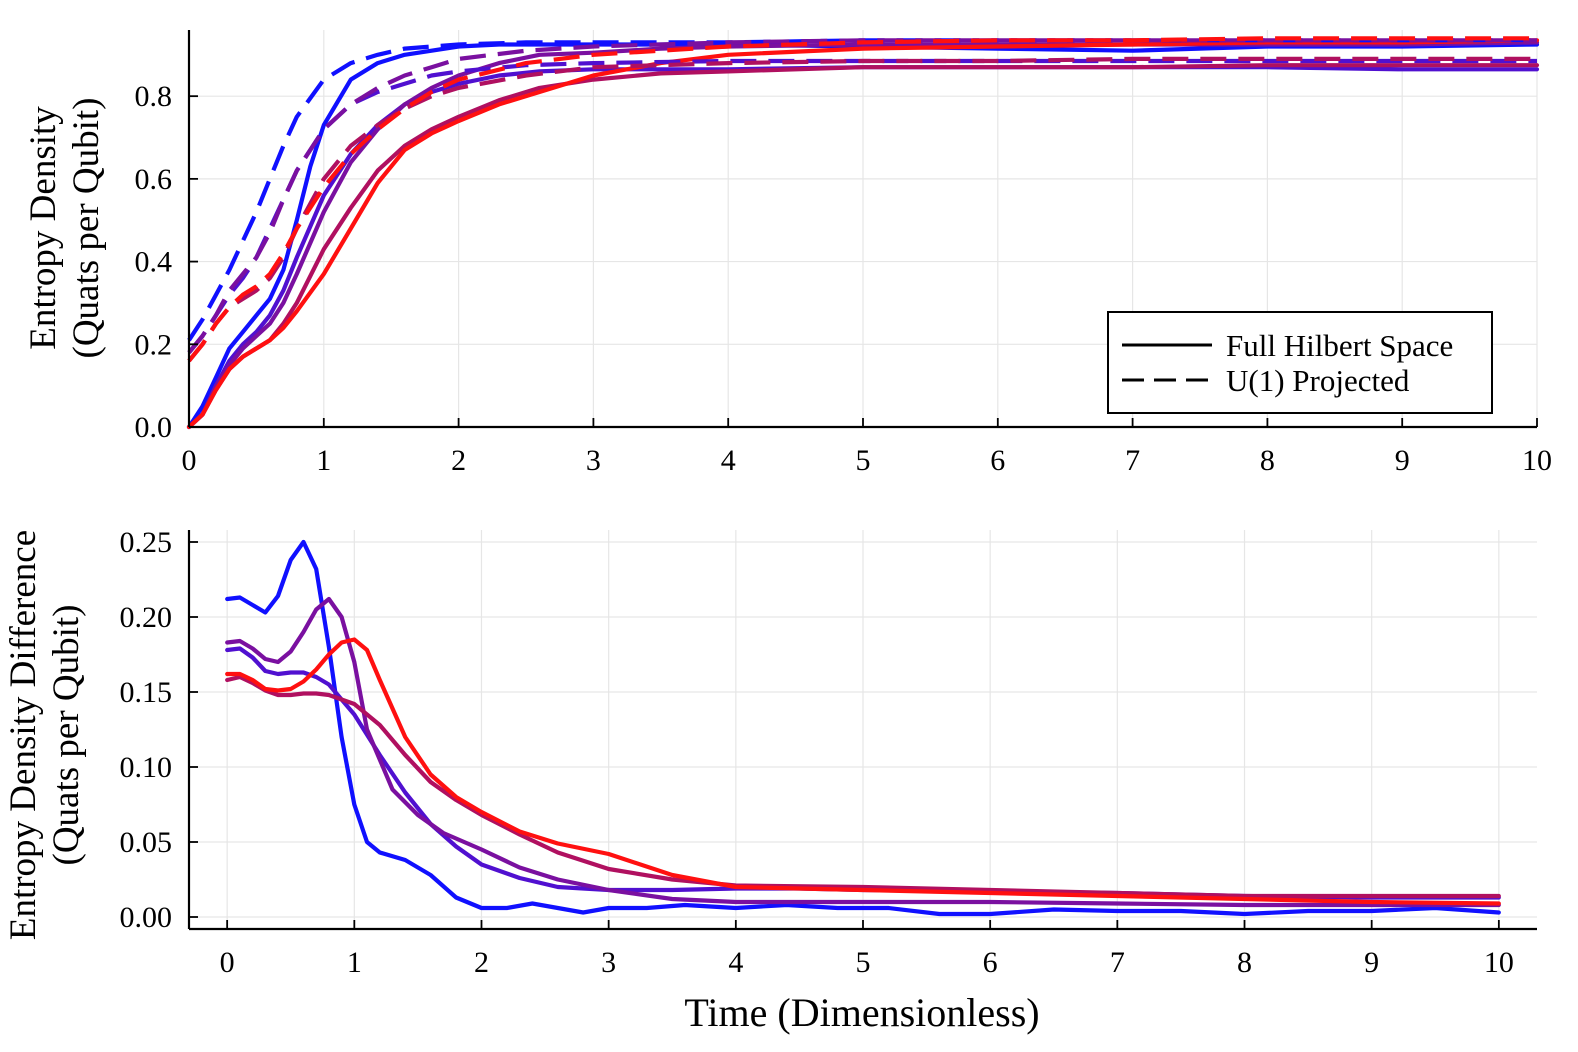 The image size is (1578, 1052). What do you see at coordinates (154, 179) in the screenshot?
I see `top-ytick-label-3: 0.6` at bounding box center [154, 179].